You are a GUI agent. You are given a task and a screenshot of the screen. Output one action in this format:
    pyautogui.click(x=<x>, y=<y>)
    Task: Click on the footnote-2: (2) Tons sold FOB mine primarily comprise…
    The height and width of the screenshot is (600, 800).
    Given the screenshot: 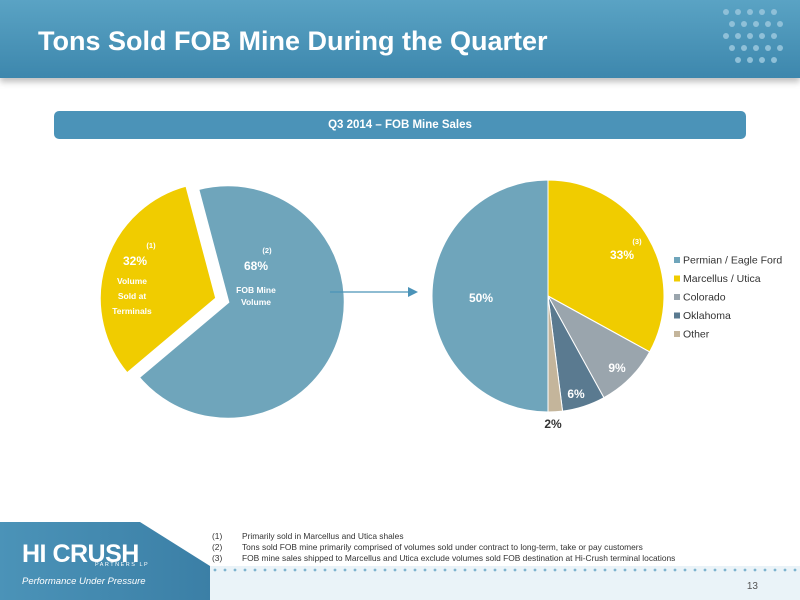 What is the action you would take?
    pyautogui.click(x=427, y=547)
    